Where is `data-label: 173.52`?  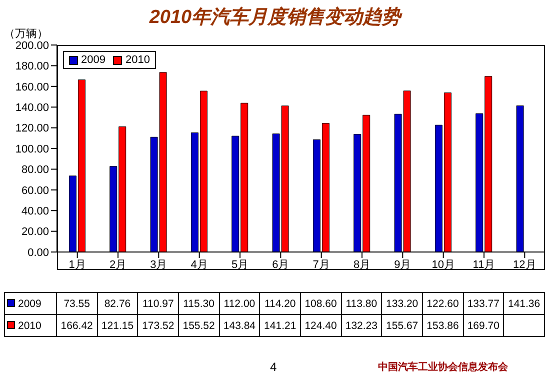
data-label: 173.52 is located at coordinates (158, 325).